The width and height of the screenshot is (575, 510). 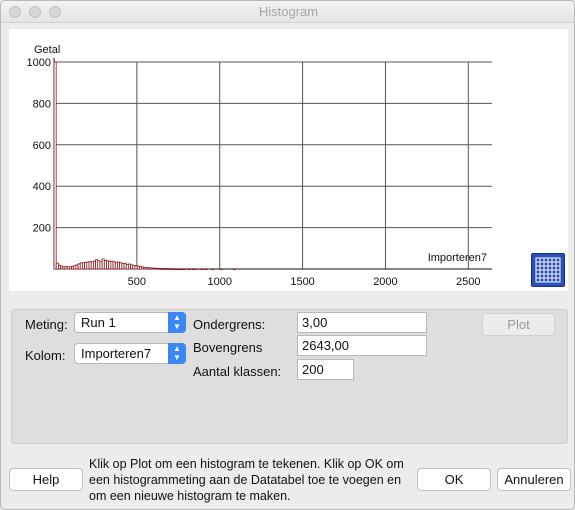 I want to click on x-axis-label: Importeren7, so click(x=457, y=258).